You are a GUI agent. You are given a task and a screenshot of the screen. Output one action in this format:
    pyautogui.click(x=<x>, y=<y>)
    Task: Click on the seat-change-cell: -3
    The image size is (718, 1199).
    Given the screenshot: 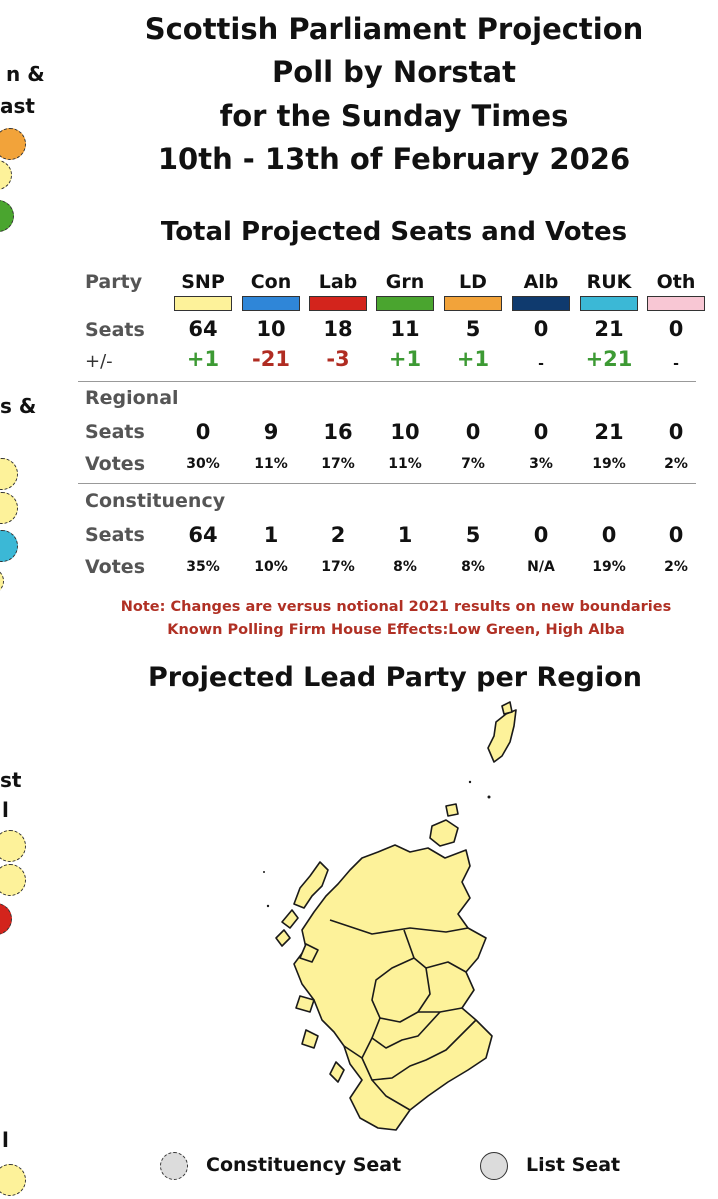 What is the action you would take?
    pyautogui.click(x=338, y=359)
    